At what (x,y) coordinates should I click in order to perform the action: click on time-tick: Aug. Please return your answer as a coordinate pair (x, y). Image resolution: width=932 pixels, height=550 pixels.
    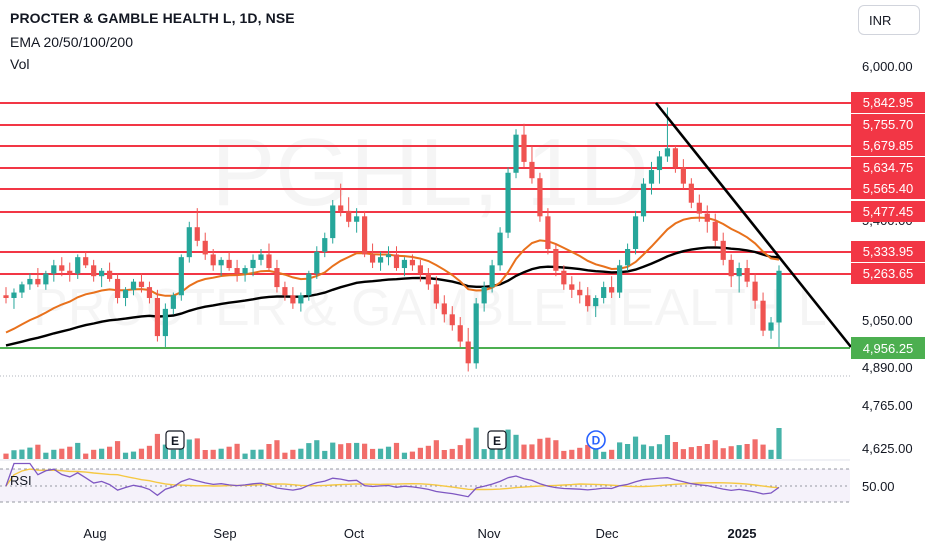
    Looking at the image, I should click on (94, 533).